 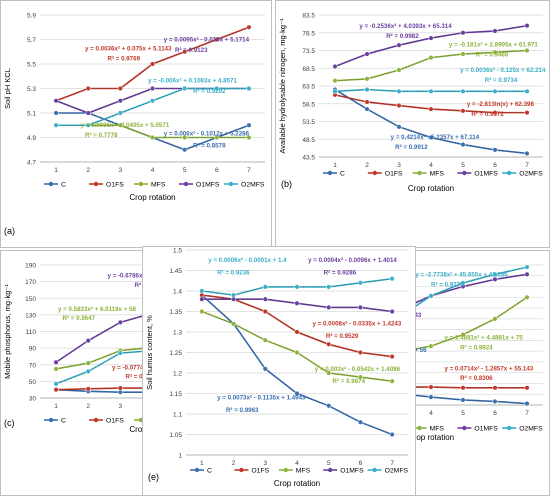 What do you see at coordinates (88, 406) in the screenshot?
I see `x-tick-label: 2` at bounding box center [88, 406].